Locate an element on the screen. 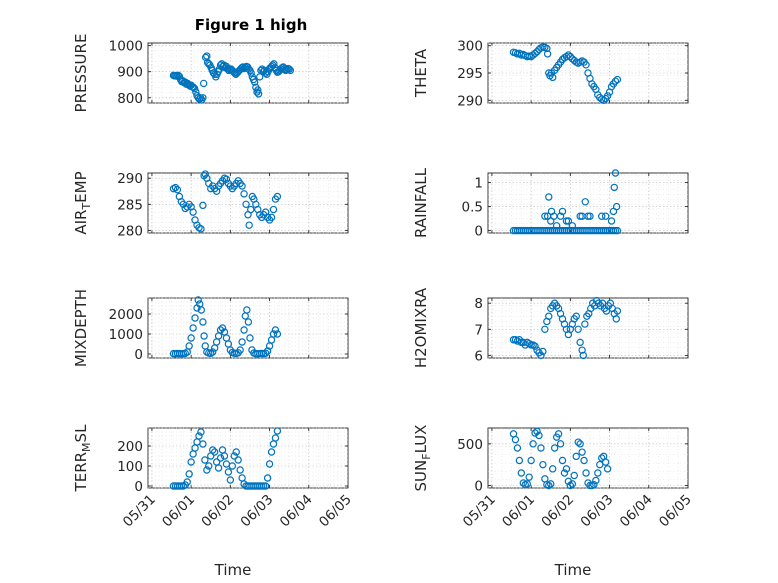 The image size is (778, 583). y-axis-label: RAINFALL is located at coordinates (421, 202).